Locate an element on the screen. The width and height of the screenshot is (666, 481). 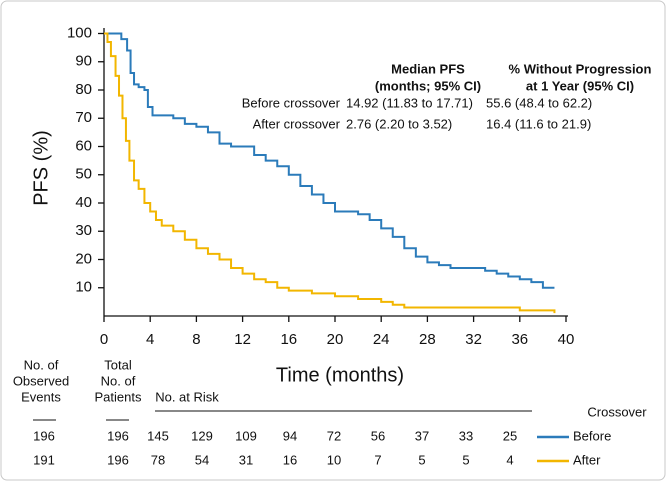
at-risk: 54 is located at coordinates (202, 459).